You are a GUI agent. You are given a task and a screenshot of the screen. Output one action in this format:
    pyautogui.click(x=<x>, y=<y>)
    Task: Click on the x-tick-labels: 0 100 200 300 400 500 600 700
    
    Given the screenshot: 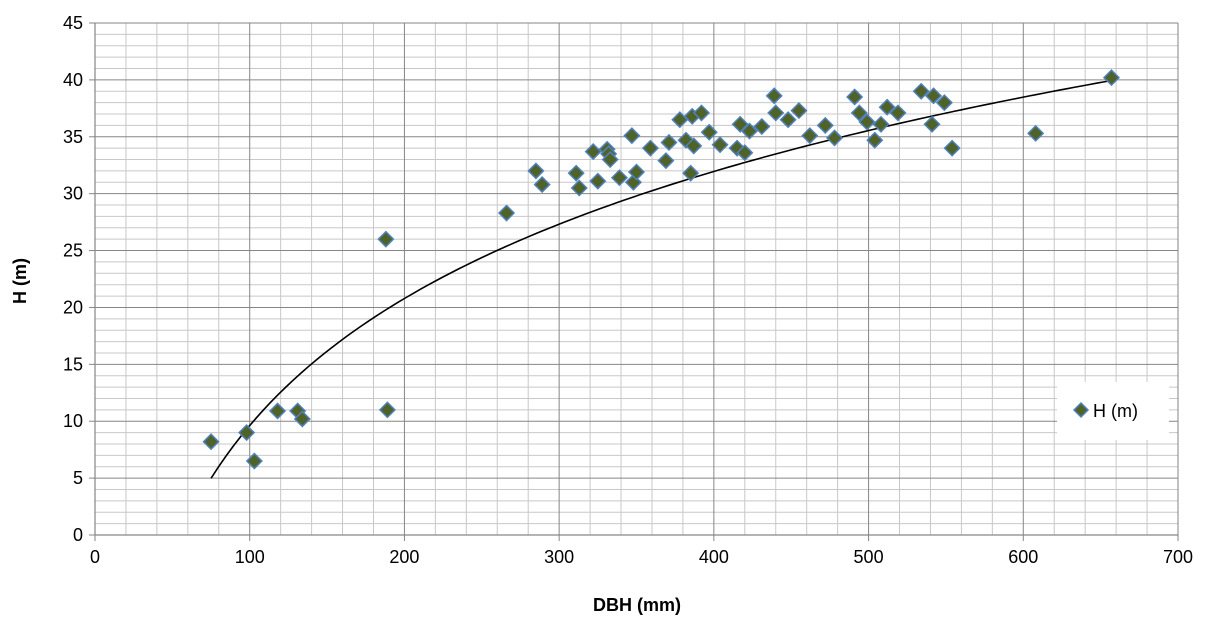 What is the action you would take?
    pyautogui.click(x=641, y=557)
    